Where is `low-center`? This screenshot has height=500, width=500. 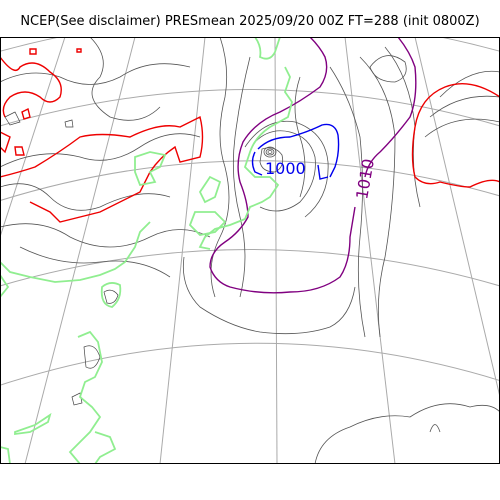 low-center is located at coordinates (270, 152).